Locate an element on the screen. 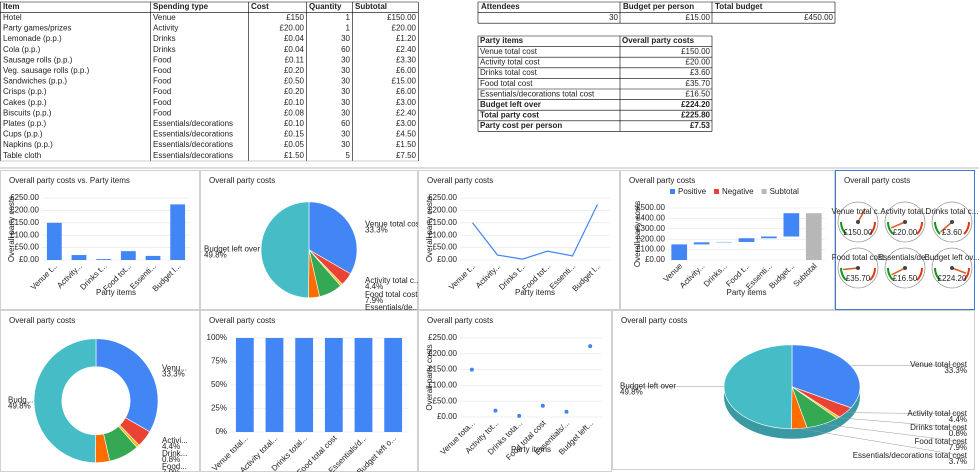 Image resolution: width=979 pixels, height=472 pixels. cell: £1.20 is located at coordinates (406, 38).